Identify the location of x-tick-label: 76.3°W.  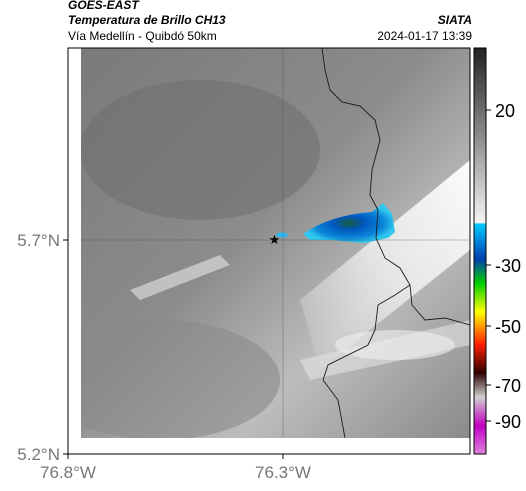
(283, 472).